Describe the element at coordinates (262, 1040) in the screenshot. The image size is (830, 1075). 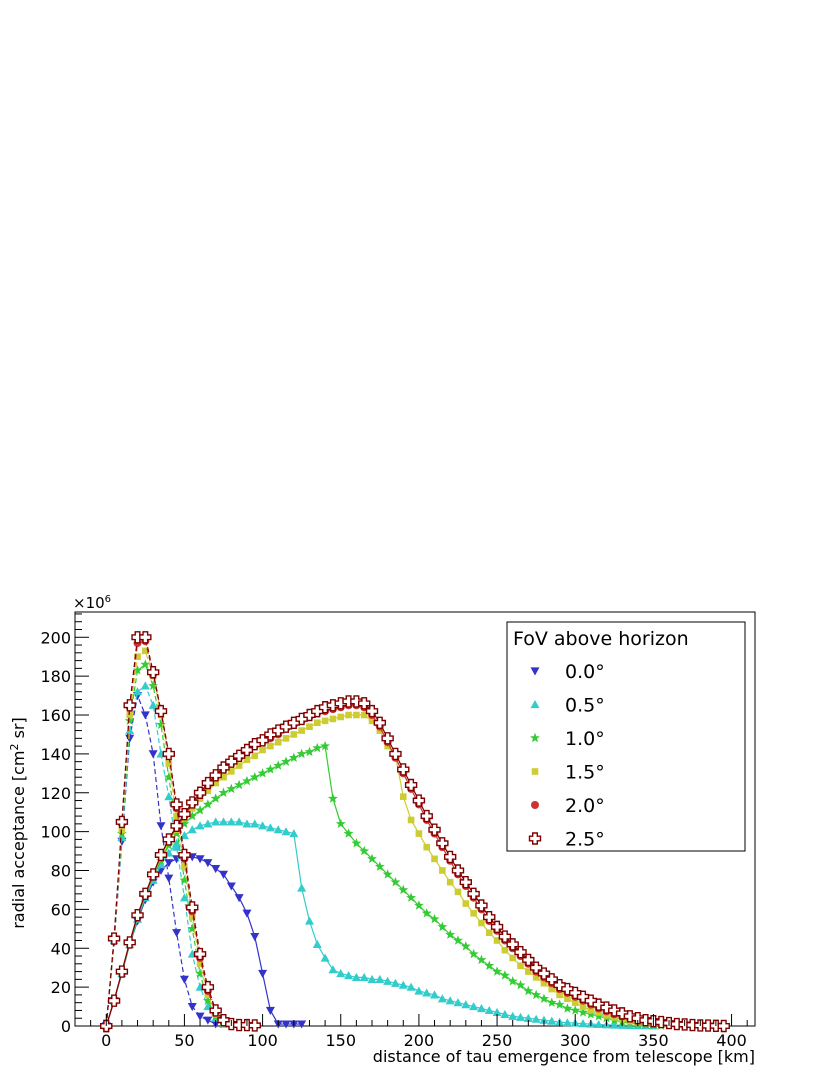
I see `x-tick-label-2: 100` at that location.